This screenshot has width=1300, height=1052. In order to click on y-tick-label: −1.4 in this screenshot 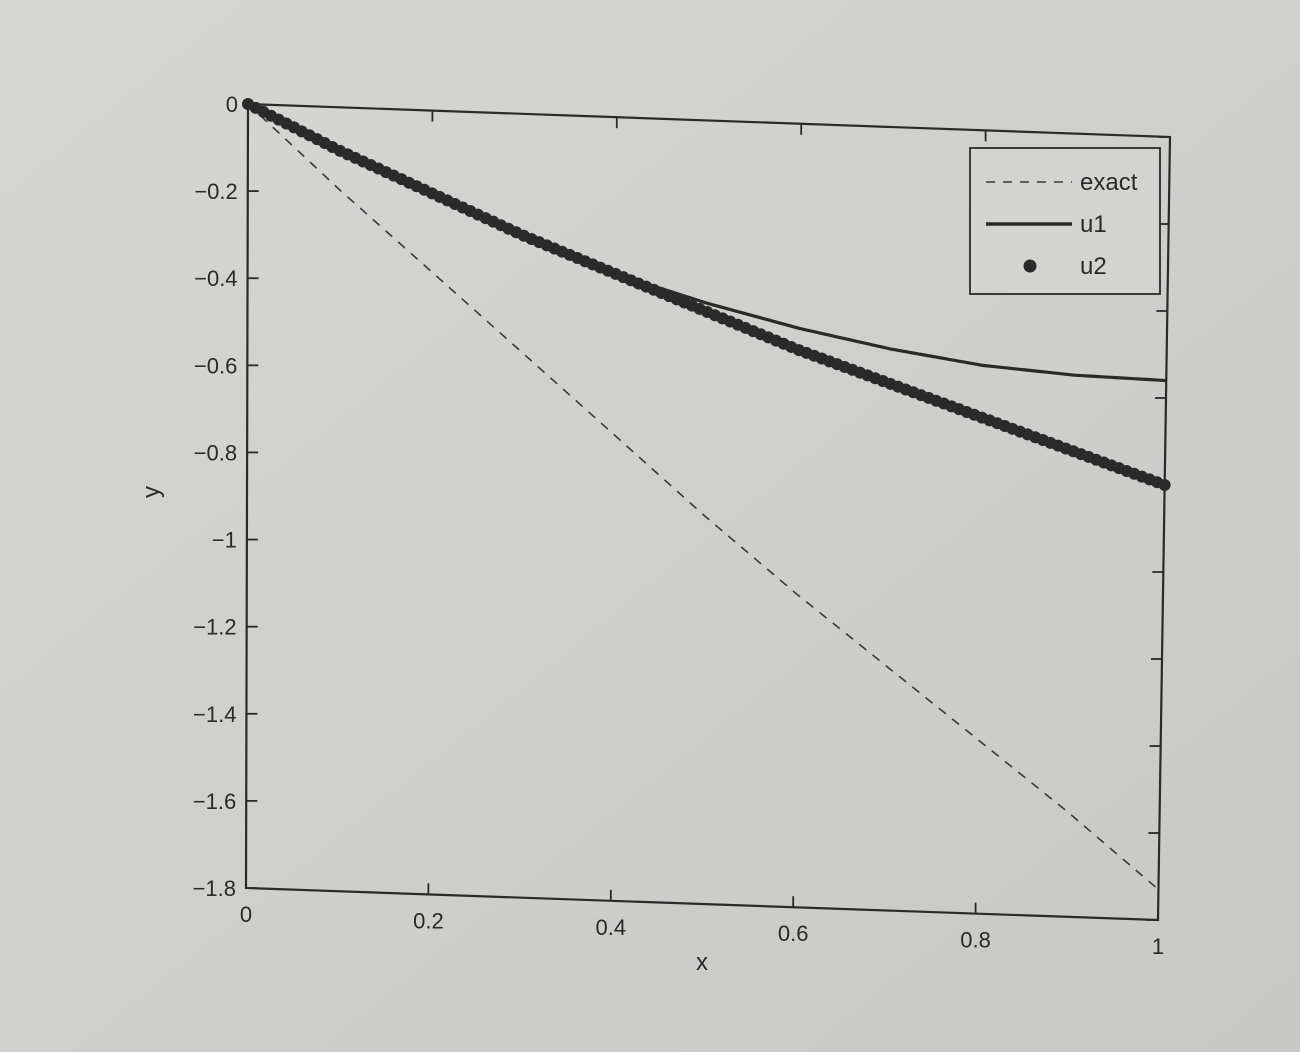, I will do `click(214, 714)`.